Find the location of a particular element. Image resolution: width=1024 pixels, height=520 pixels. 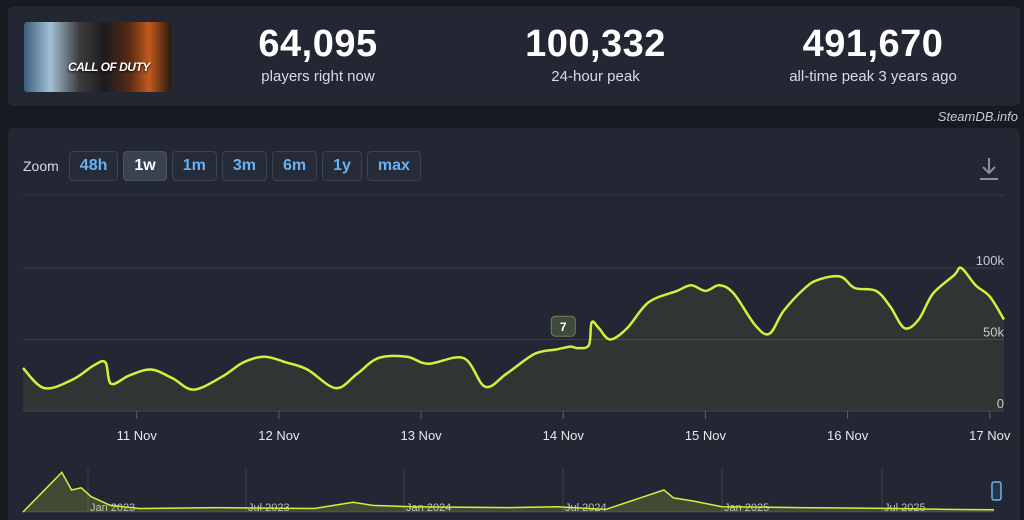

stat-value: 64,095 is located at coordinates (318, 44).